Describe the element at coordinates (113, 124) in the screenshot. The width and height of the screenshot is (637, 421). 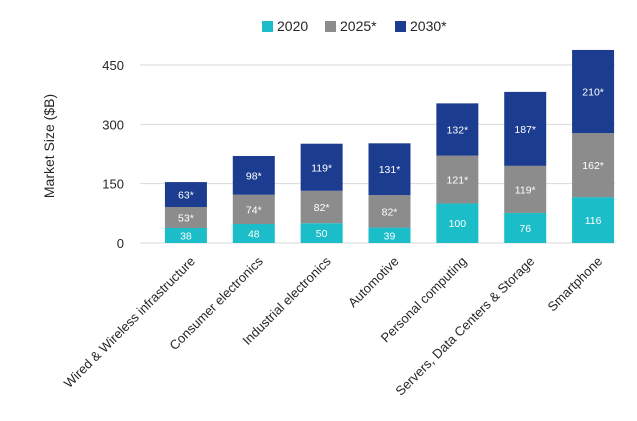
I see `y-tick-label: 300` at that location.